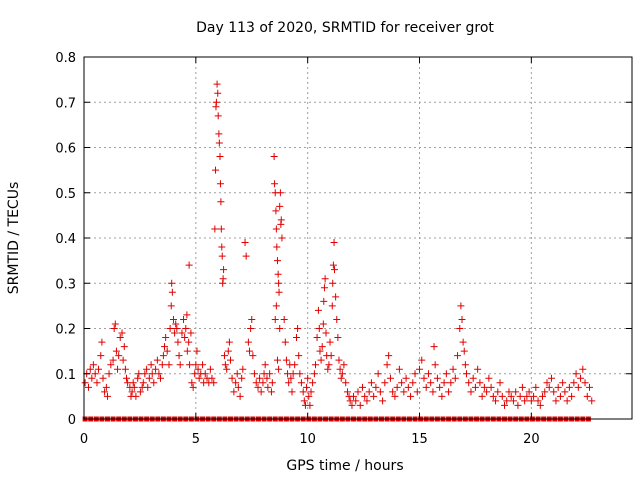 The width and height of the screenshot is (640, 480). What do you see at coordinates (65, 194) in the screenshot?
I see `y-tick-label: 0.5` at bounding box center [65, 194].